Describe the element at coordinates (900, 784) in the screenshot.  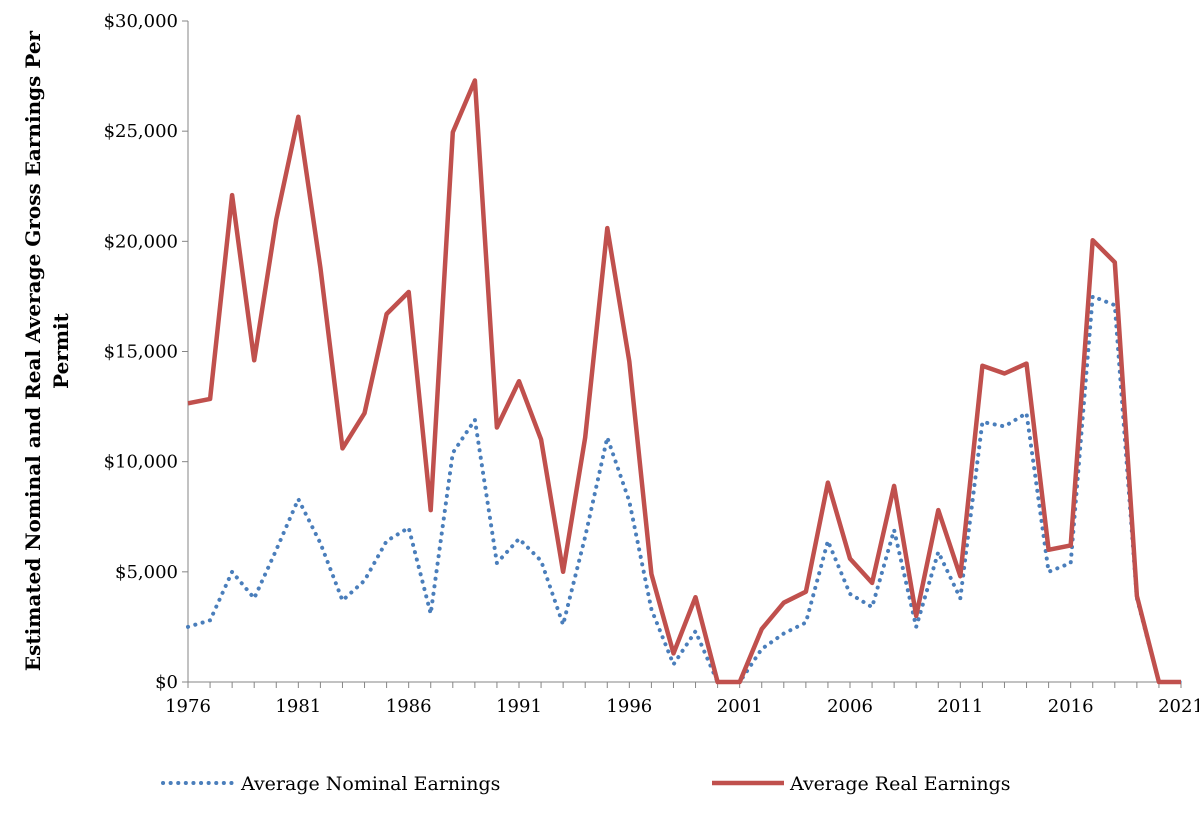
I see `legend-real-label: Average Real Earnings` at that location.